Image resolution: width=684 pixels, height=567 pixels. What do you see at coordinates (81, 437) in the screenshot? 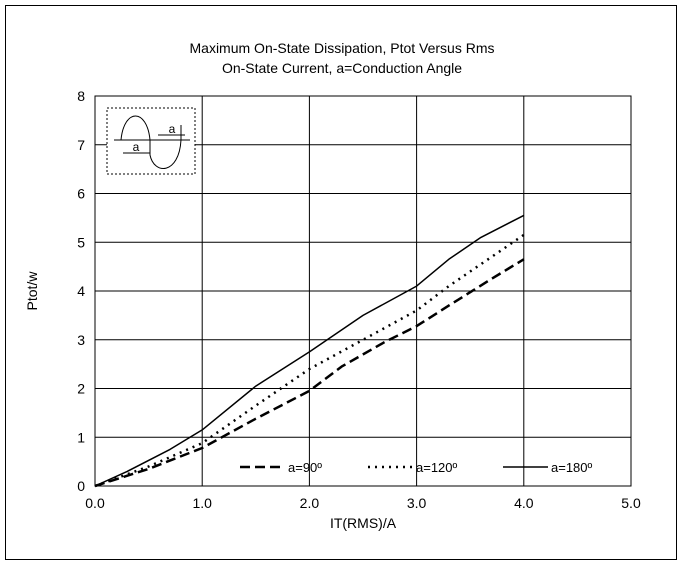
I see `y-tick-label: 1` at bounding box center [81, 437].